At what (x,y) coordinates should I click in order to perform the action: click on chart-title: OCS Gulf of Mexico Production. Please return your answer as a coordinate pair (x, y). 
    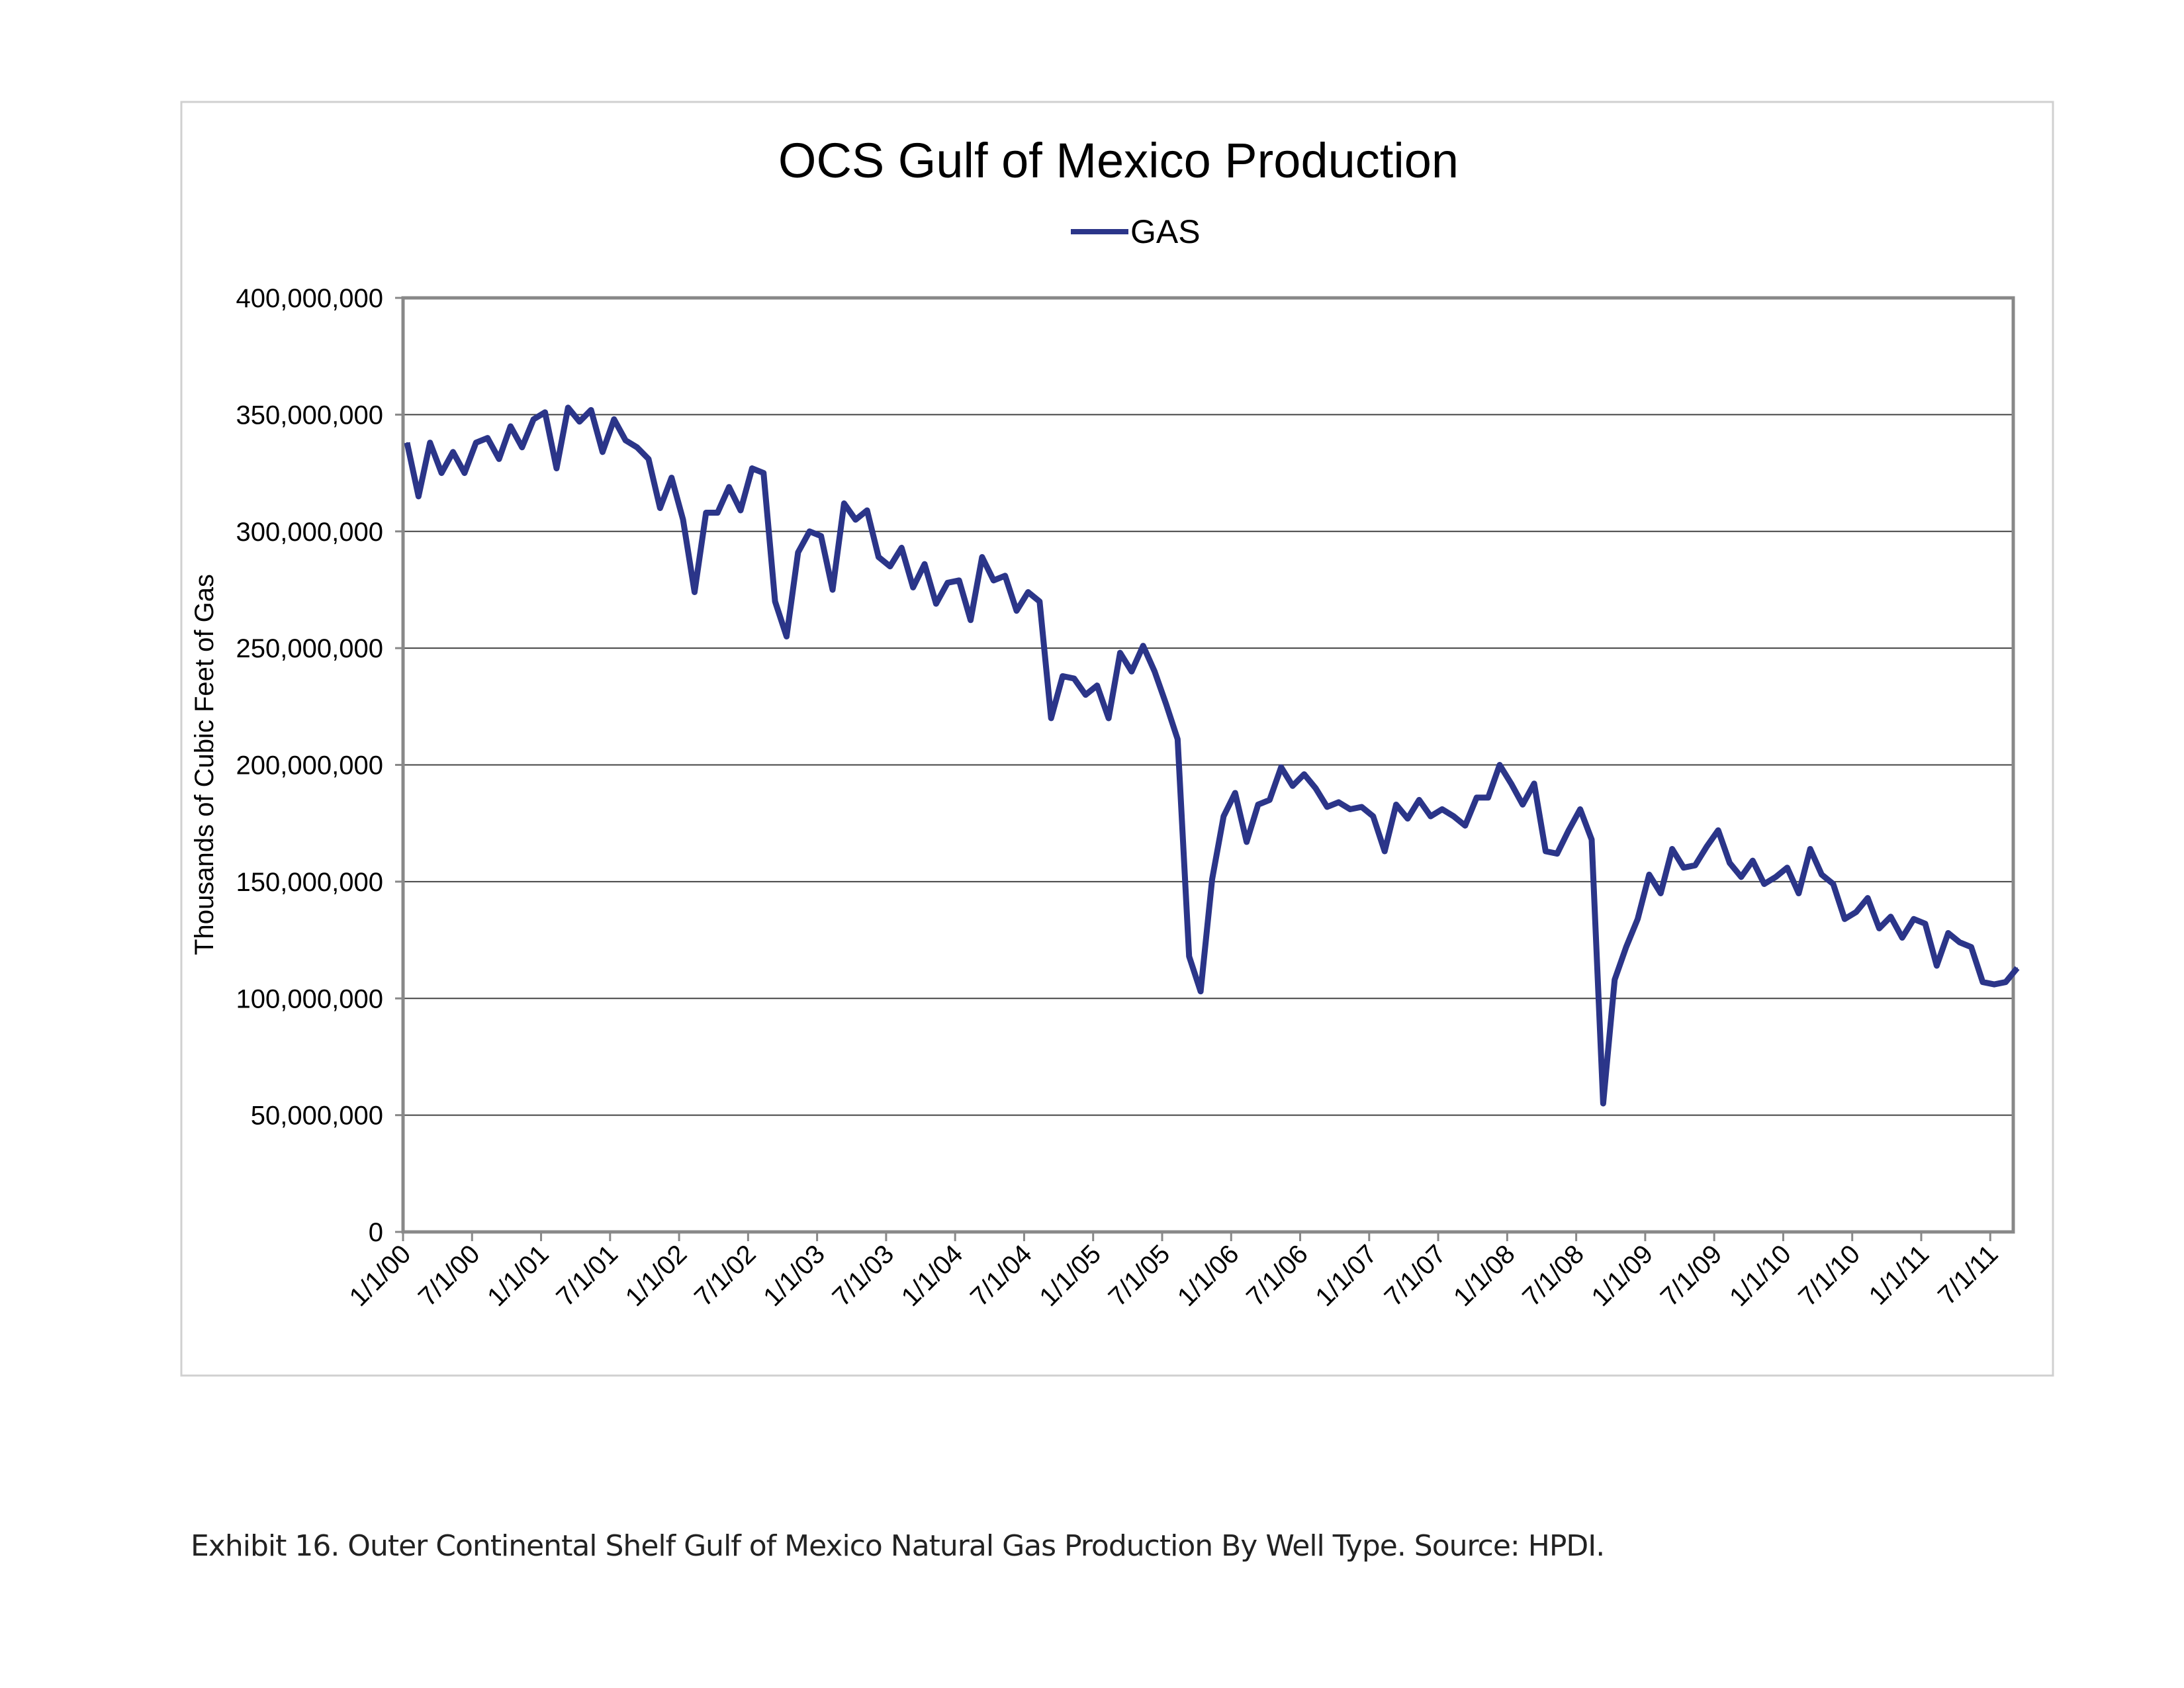
    Looking at the image, I should click on (1118, 160).